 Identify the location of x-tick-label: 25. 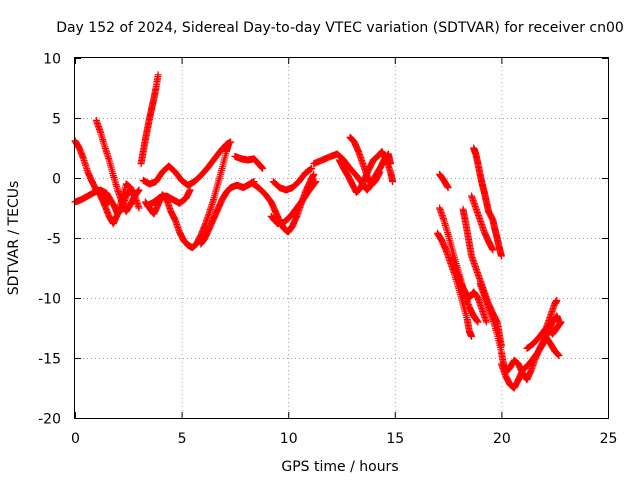
(609, 439).